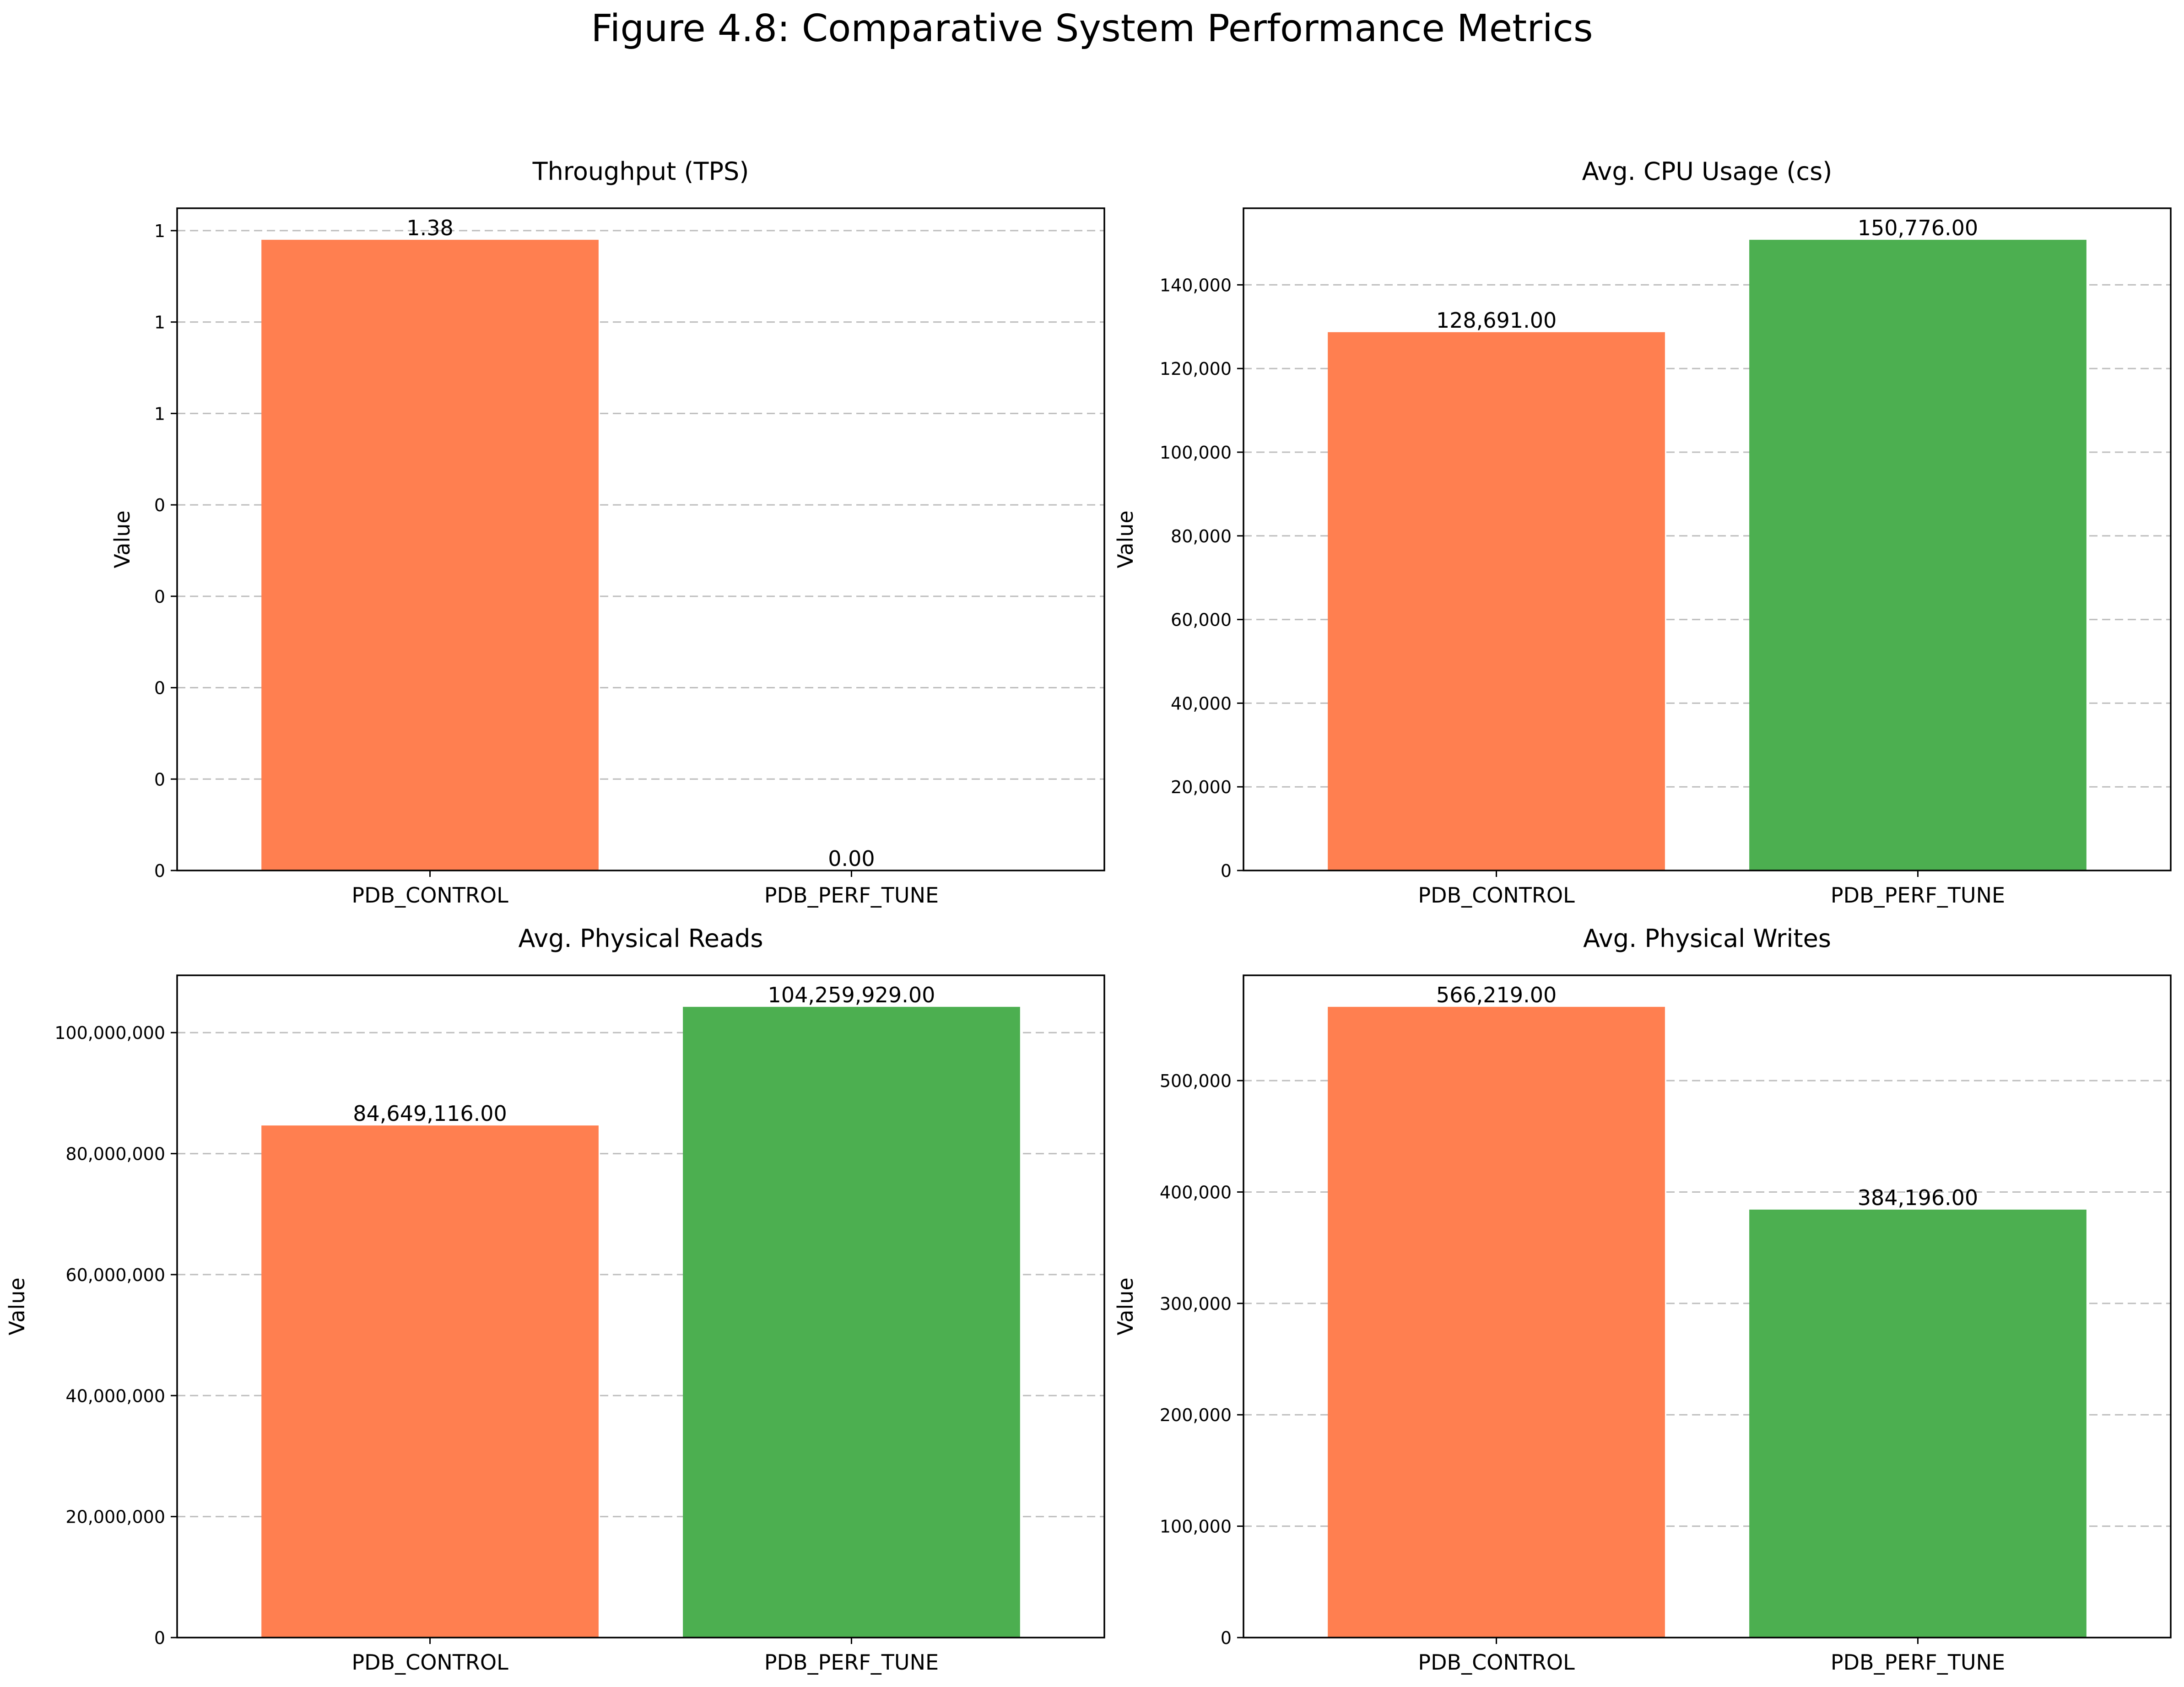 The width and height of the screenshot is (2184, 1687). What do you see at coordinates (1196, 1192) in the screenshot?
I see `y-tick-label: 400,000` at bounding box center [1196, 1192].